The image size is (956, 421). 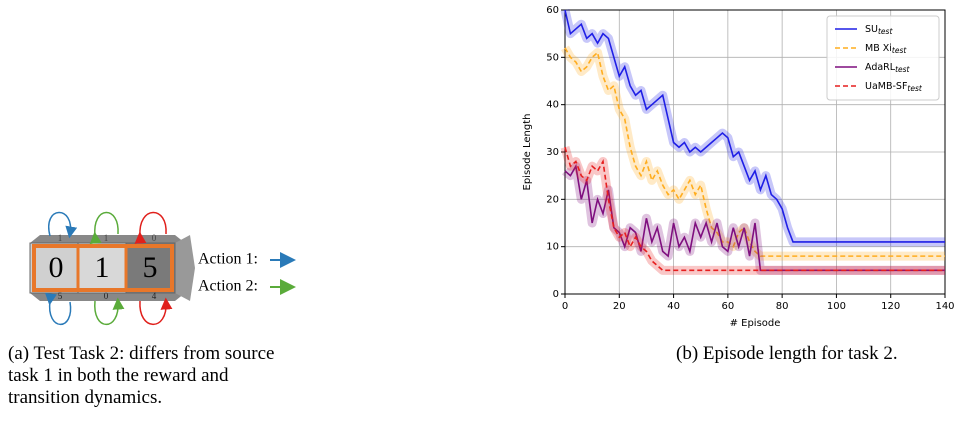 I want to click on legend-label: MB Xitest, so click(x=886, y=49).